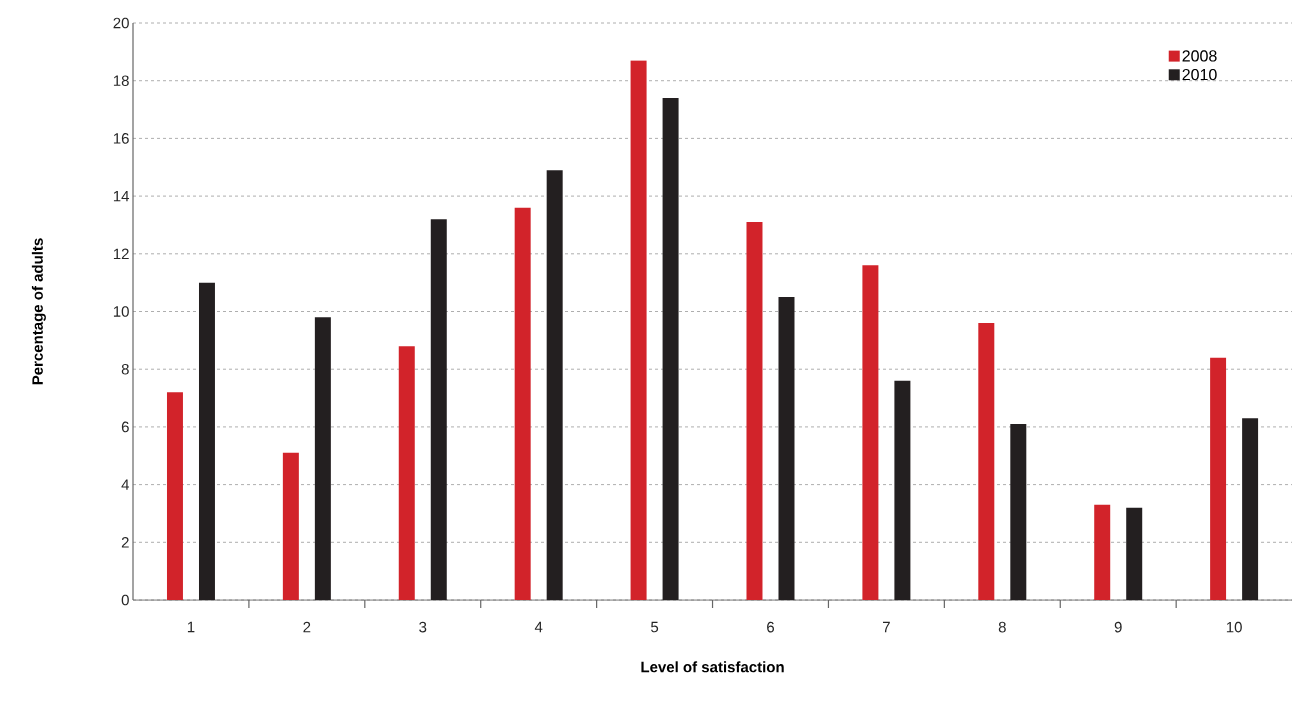 The image size is (1292, 725). Describe the element at coordinates (1199, 56) in the screenshot. I see `legend-label: 2008` at that location.